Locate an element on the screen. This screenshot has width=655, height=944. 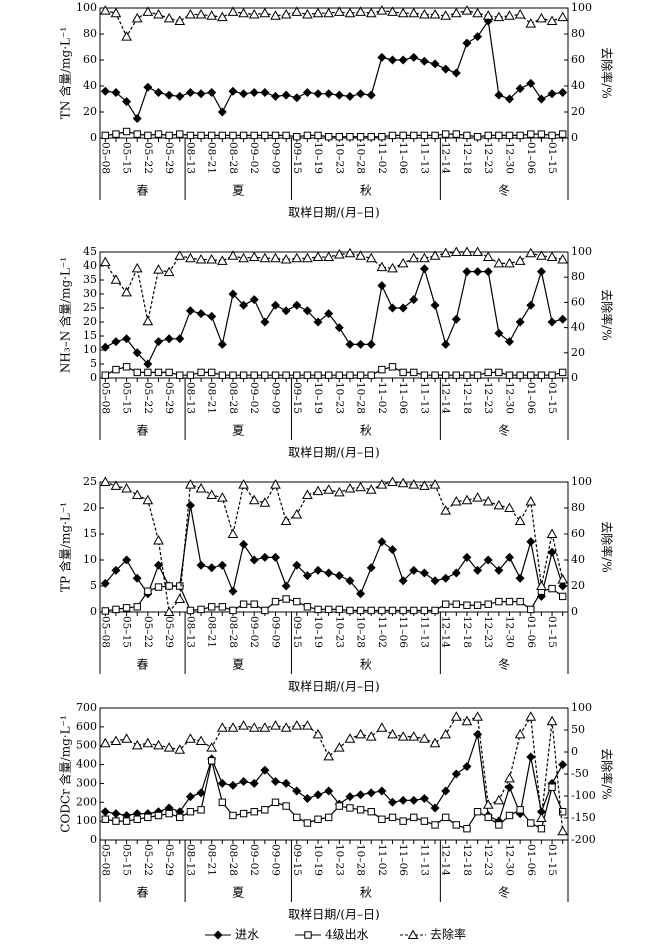
x-tick-label: 10–23 is located at coordinates (339, 158).